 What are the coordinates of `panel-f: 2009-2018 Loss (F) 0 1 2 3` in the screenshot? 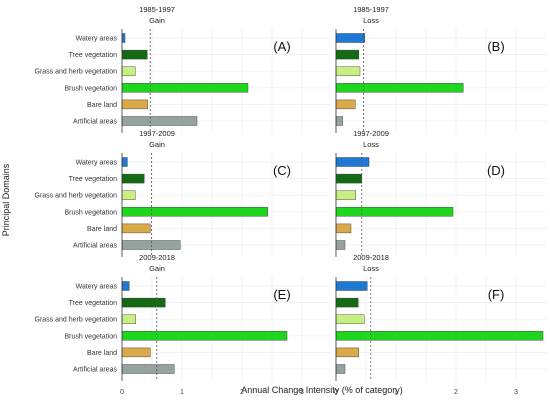 It's located at (440, 324).